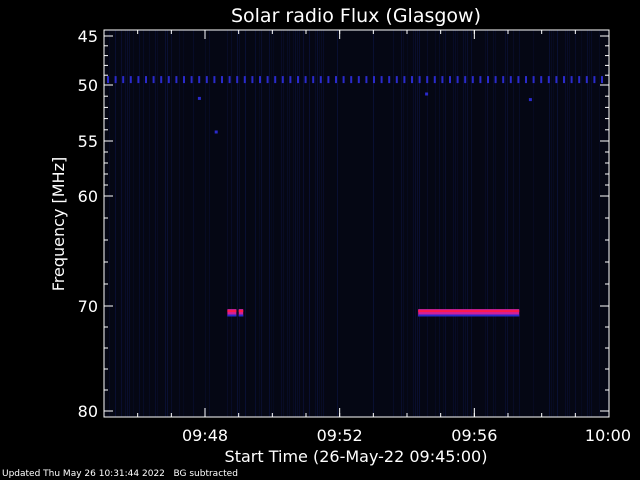 This screenshot has height=480, width=640. I want to click on y-tick: 80, so click(343, 411).